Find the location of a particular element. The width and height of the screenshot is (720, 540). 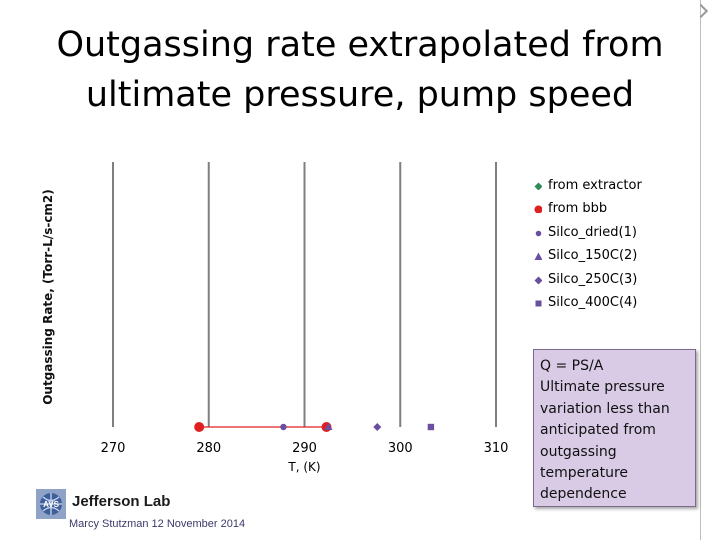

logo-mark-text: AVS is located at coordinates (51, 504).